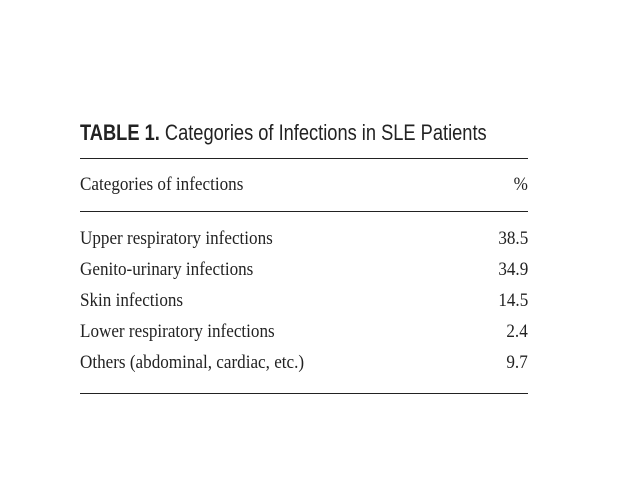 Image resolution: width=638 pixels, height=479 pixels. I want to click on column-header: %, so click(520, 184).